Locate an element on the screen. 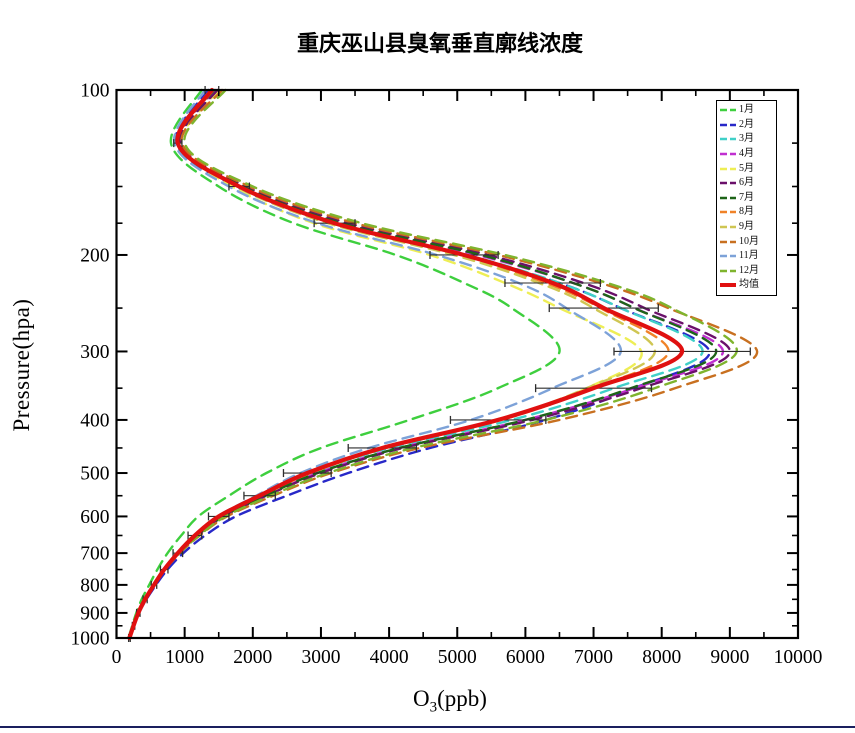  svg-text: 3000 is located at coordinates (320, 657).